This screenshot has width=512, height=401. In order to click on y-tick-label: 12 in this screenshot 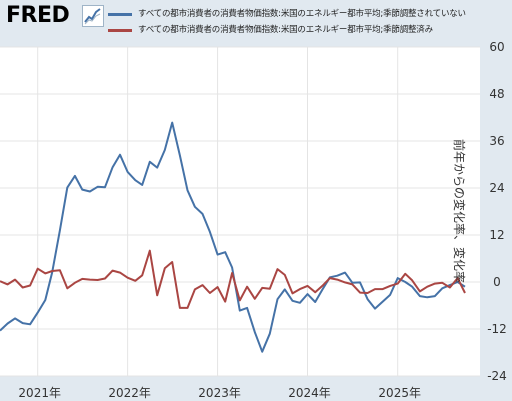, I will do `click(496, 235)`.